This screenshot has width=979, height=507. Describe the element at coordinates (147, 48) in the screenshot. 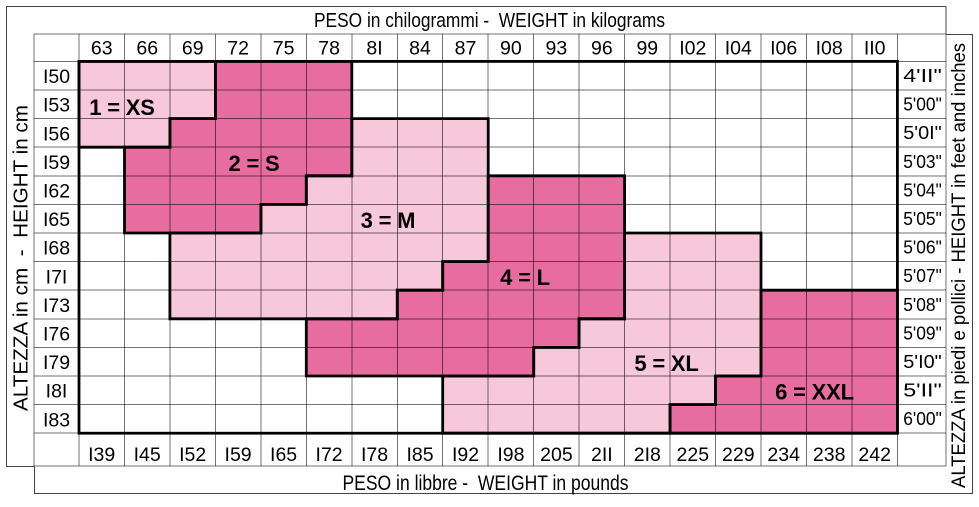

I see `svg-text: 66` at that location.